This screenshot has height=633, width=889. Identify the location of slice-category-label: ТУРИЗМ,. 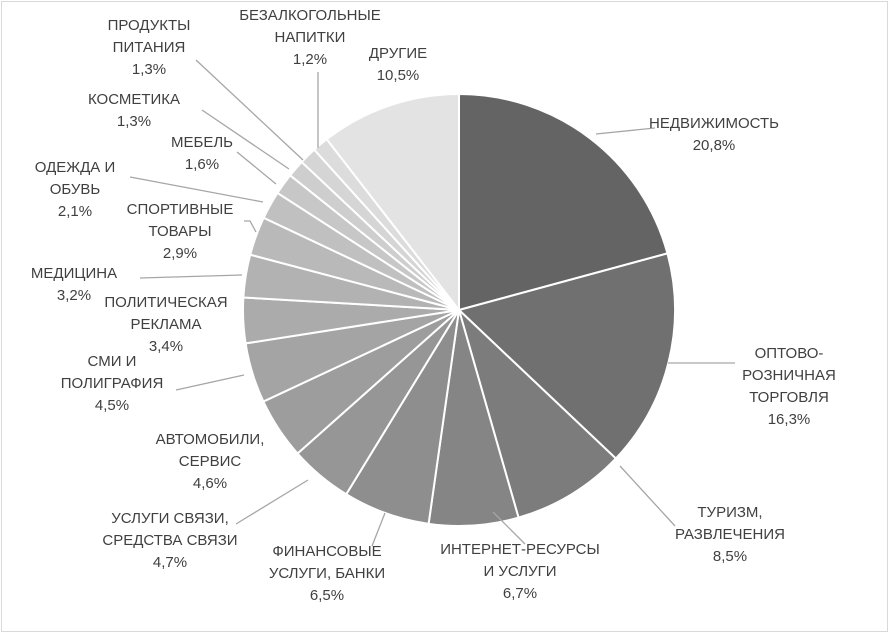
(729, 512).